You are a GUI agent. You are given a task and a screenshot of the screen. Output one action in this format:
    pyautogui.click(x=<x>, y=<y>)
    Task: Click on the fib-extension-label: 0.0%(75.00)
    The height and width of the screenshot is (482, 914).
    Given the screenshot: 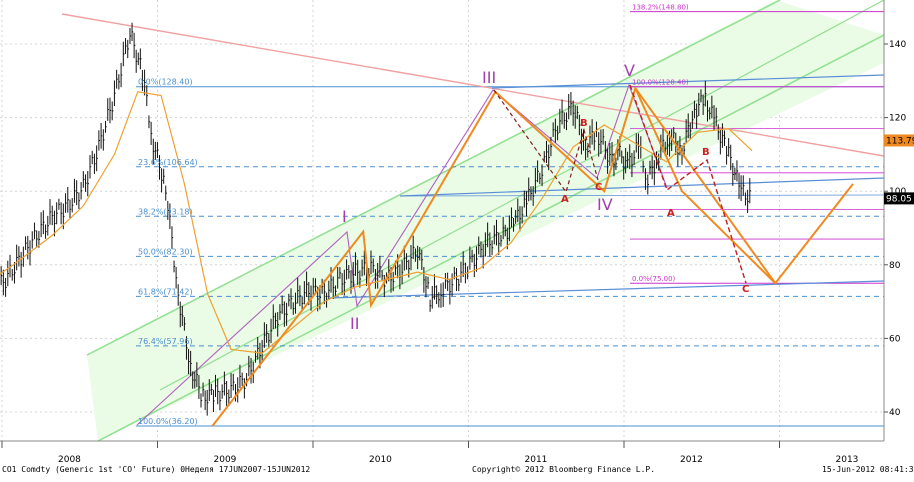 What is the action you would take?
    pyautogui.click(x=654, y=279)
    